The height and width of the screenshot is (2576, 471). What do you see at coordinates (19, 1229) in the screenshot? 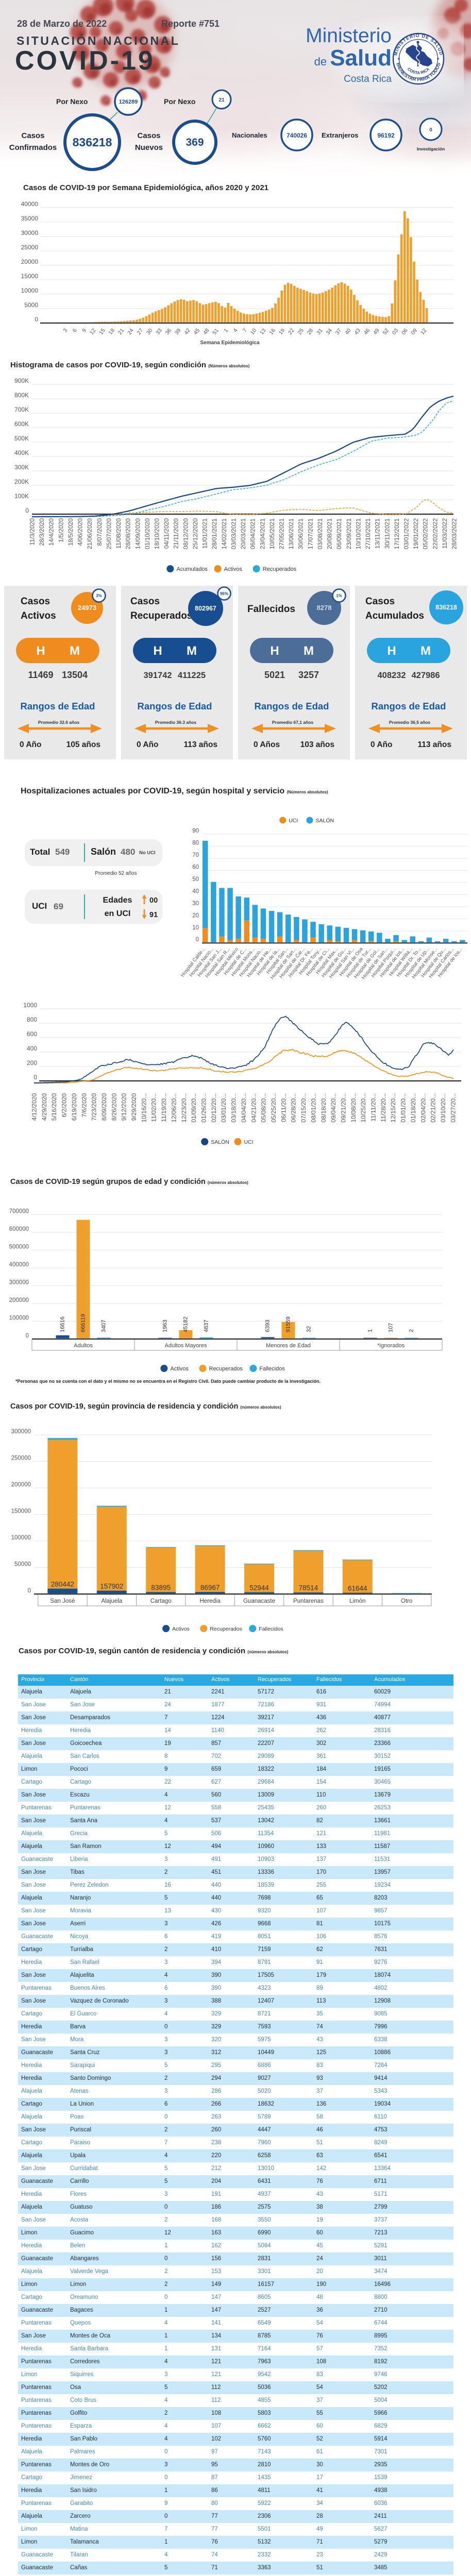
I see `svg-text: 600000` at bounding box center [19, 1229].